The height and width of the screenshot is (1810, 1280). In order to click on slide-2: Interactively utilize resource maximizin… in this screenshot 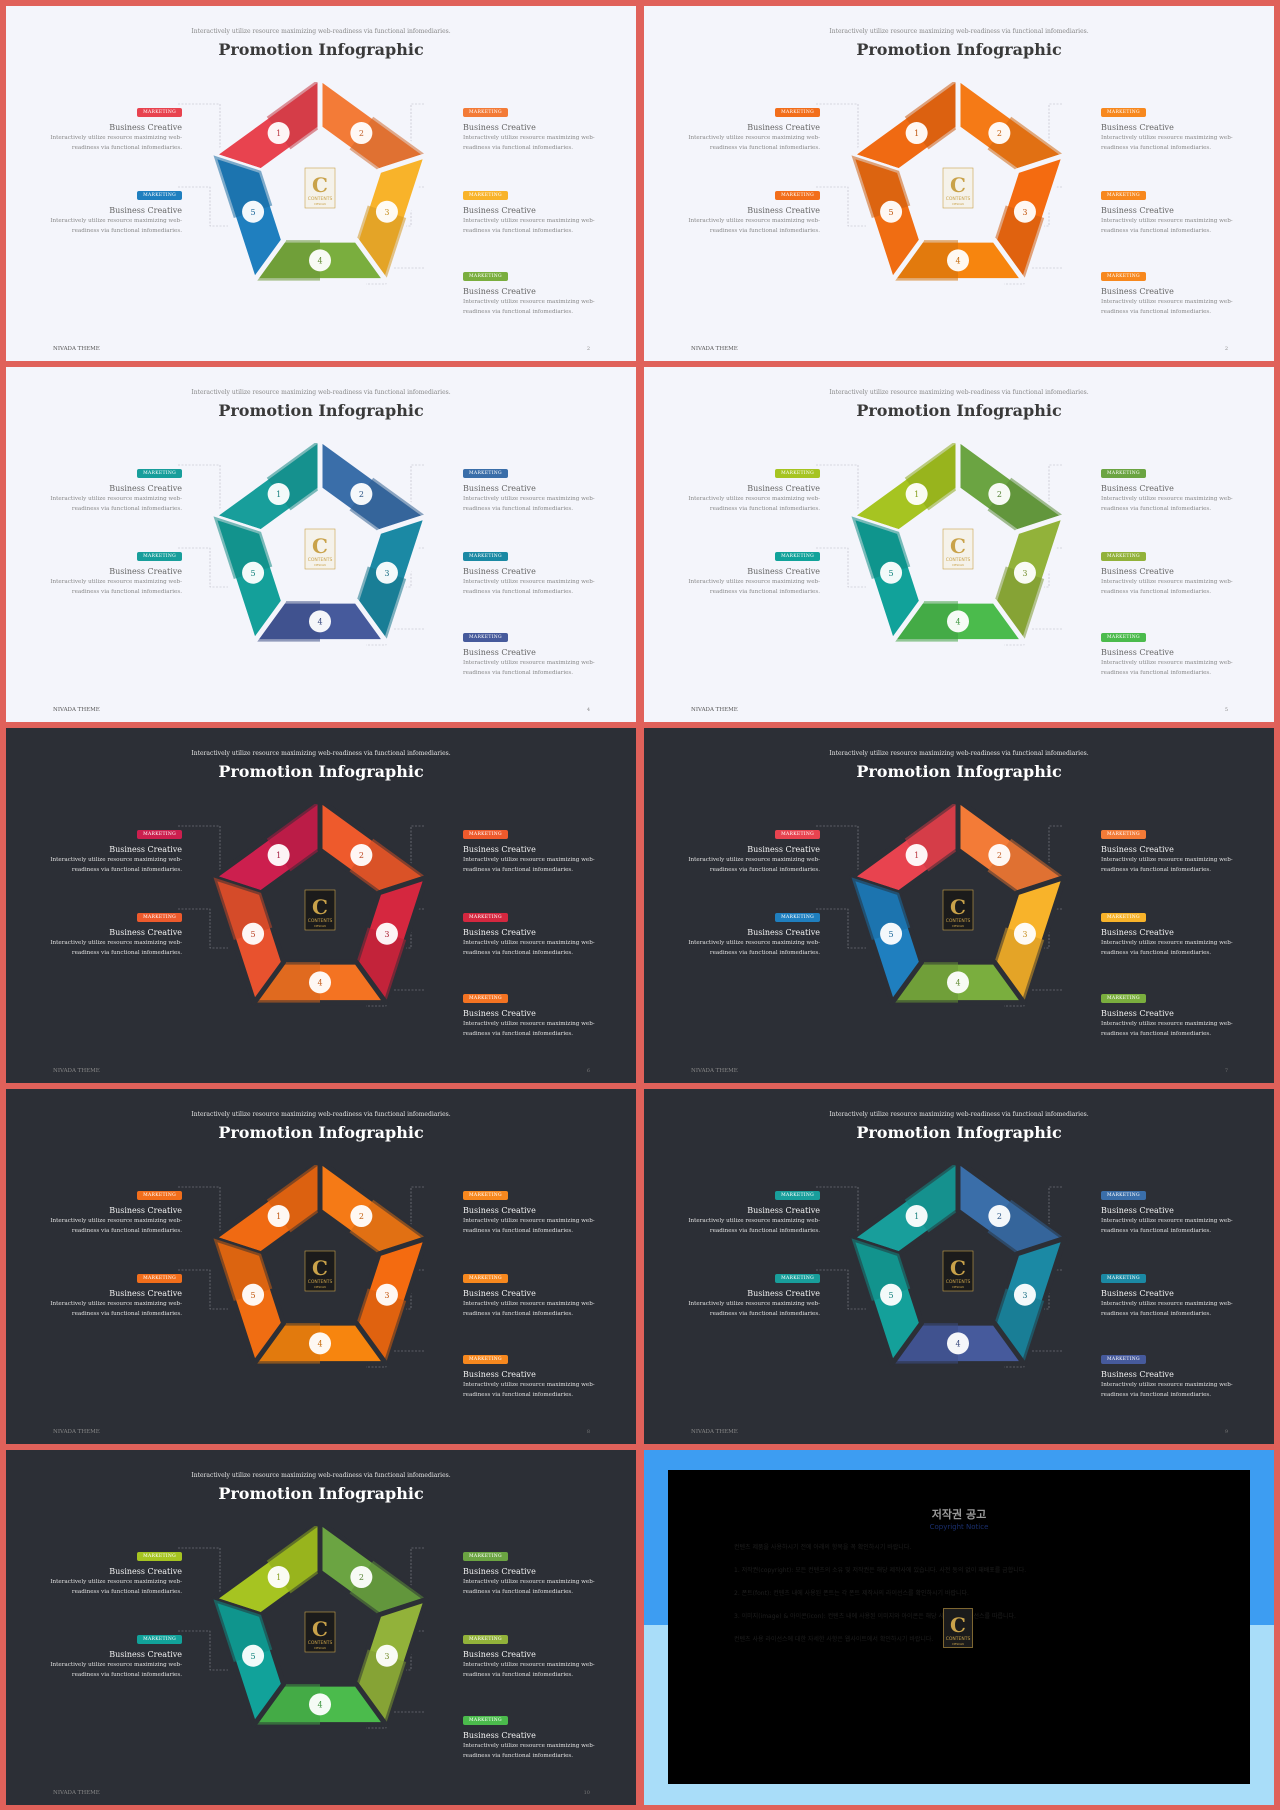, I will do `click(959, 183)`.